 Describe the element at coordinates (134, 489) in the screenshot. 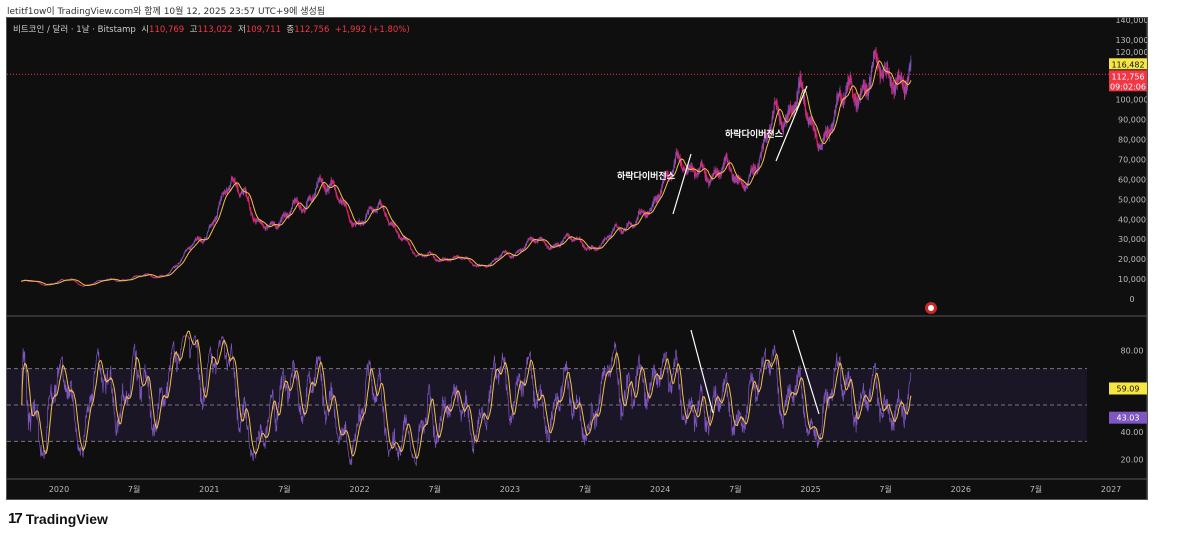

I see `time-tick: 7월` at that location.